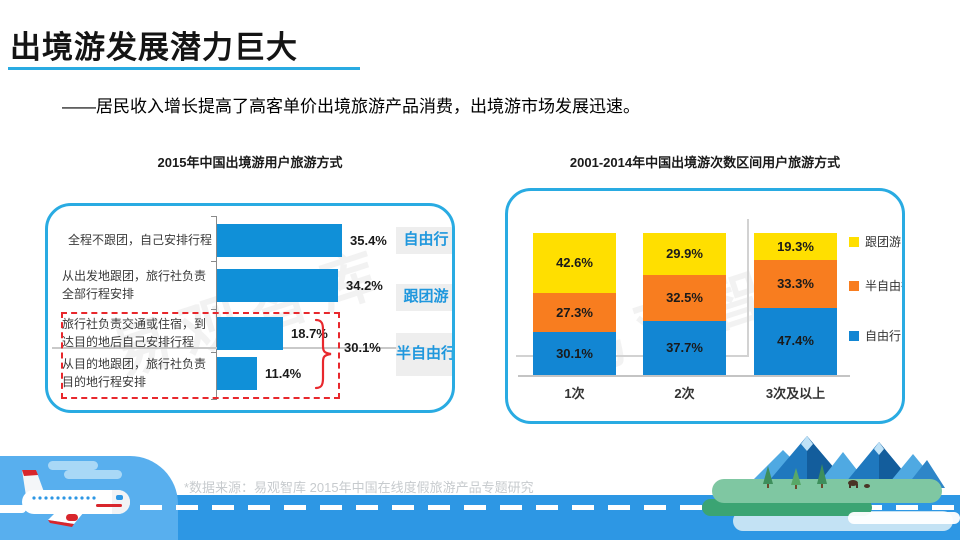  Describe the element at coordinates (787, 507) in the screenshot. I see `island-base` at that location.